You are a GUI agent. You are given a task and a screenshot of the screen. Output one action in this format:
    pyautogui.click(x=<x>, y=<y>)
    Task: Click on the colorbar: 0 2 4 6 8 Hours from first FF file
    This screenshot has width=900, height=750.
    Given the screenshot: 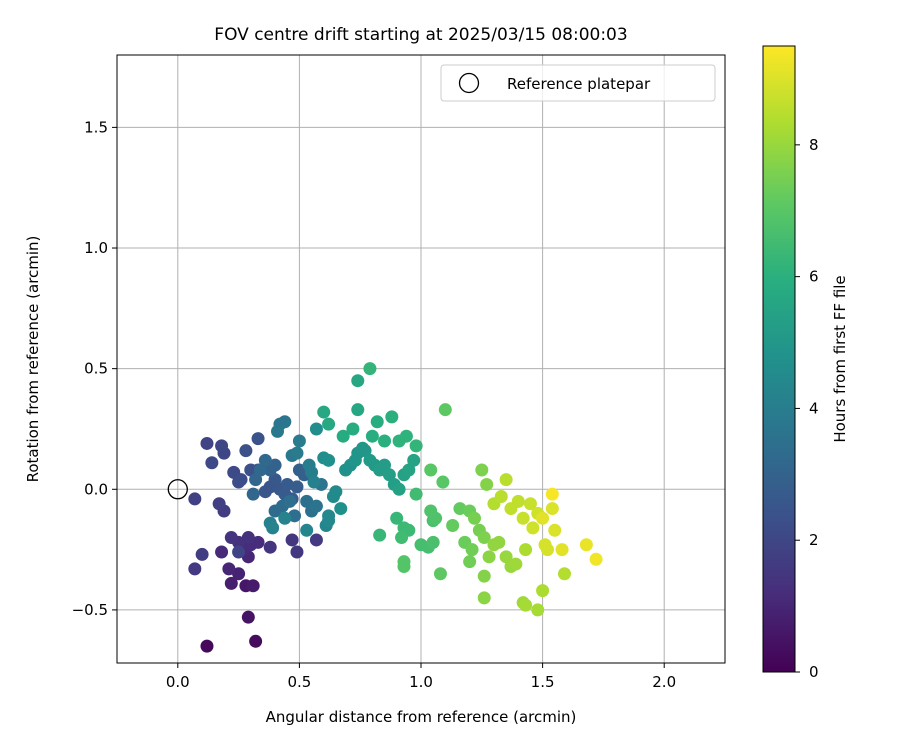 What is the action you would take?
    pyautogui.click(x=805, y=363)
    